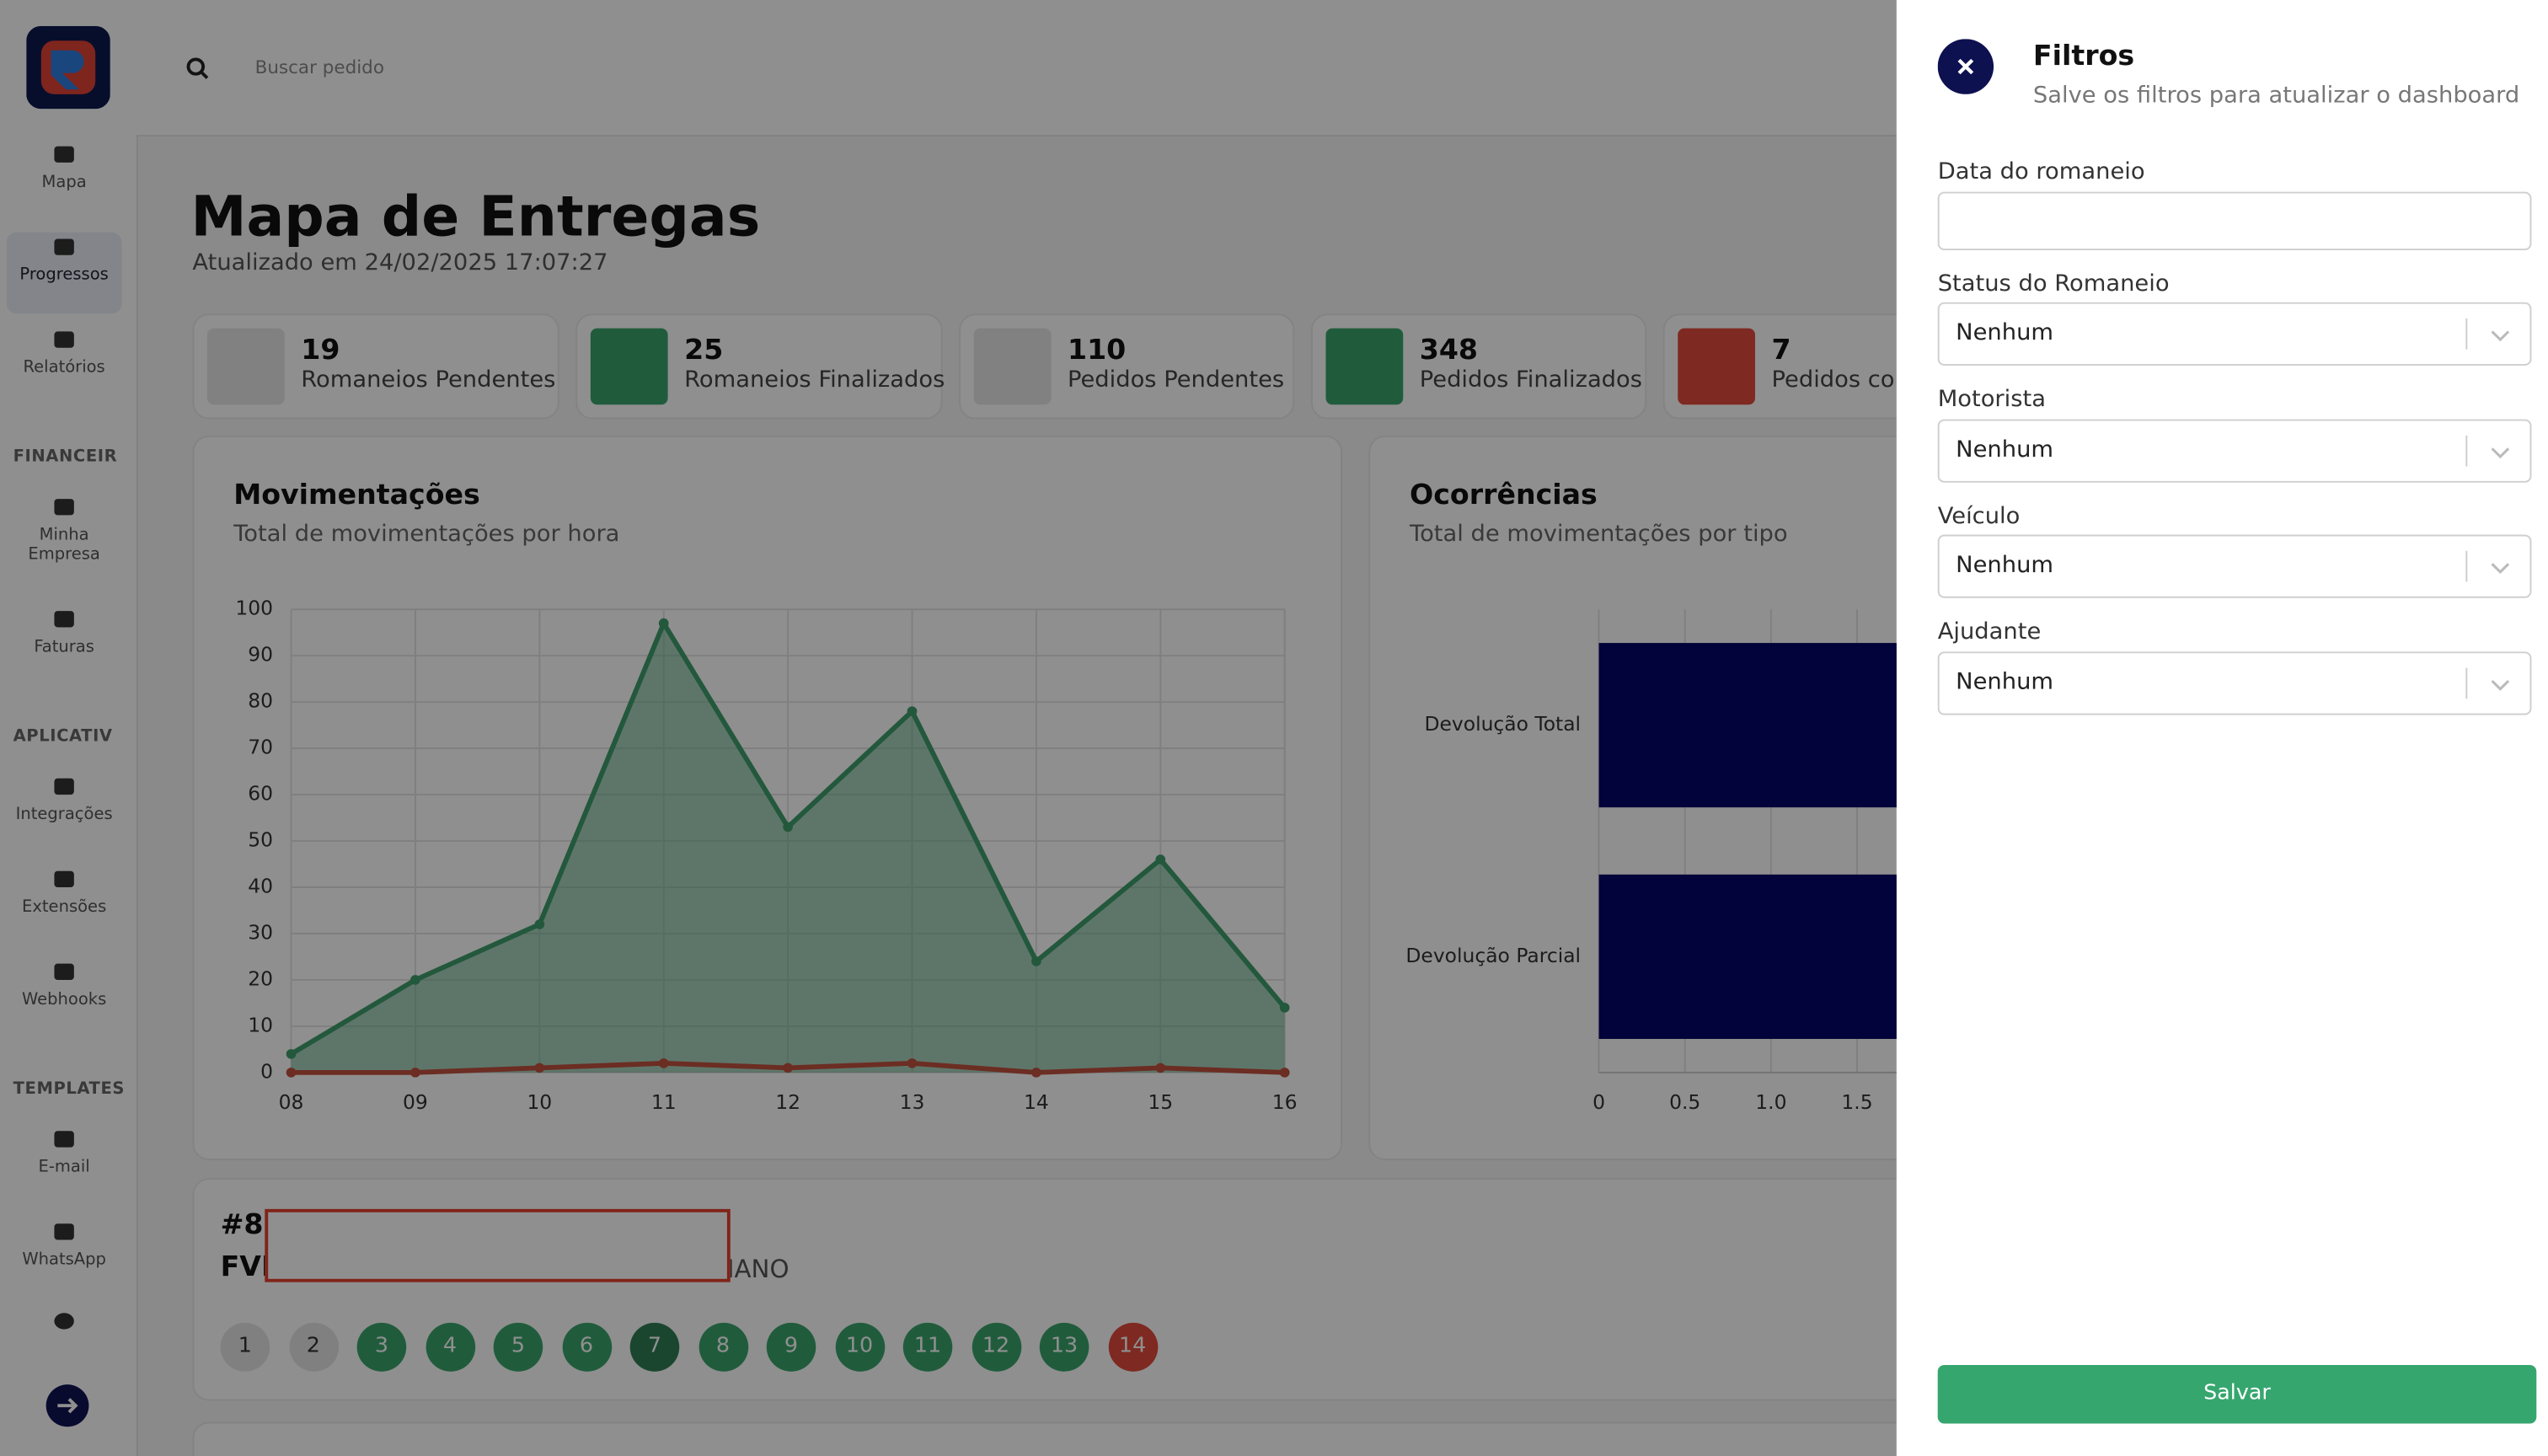 The width and height of the screenshot is (2548, 1456). What do you see at coordinates (1036, 1102) in the screenshot?
I see `x-tick-label: 14` at bounding box center [1036, 1102].